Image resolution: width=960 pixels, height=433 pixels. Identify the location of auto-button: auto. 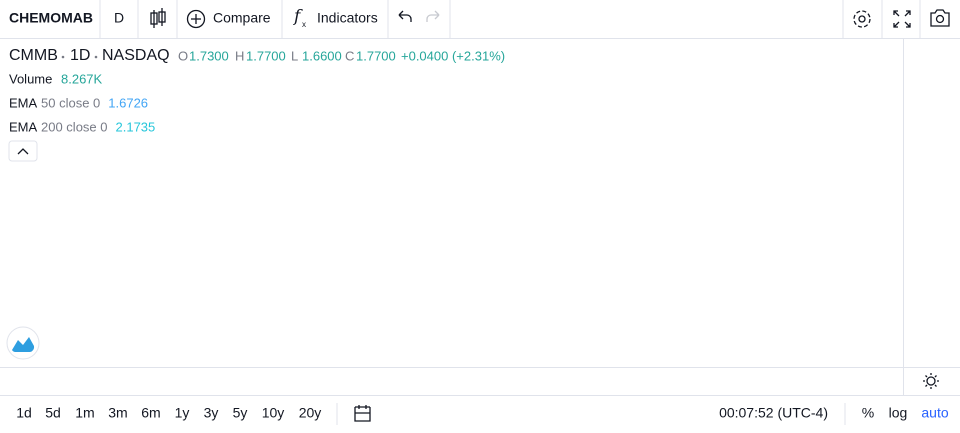
(934, 413).